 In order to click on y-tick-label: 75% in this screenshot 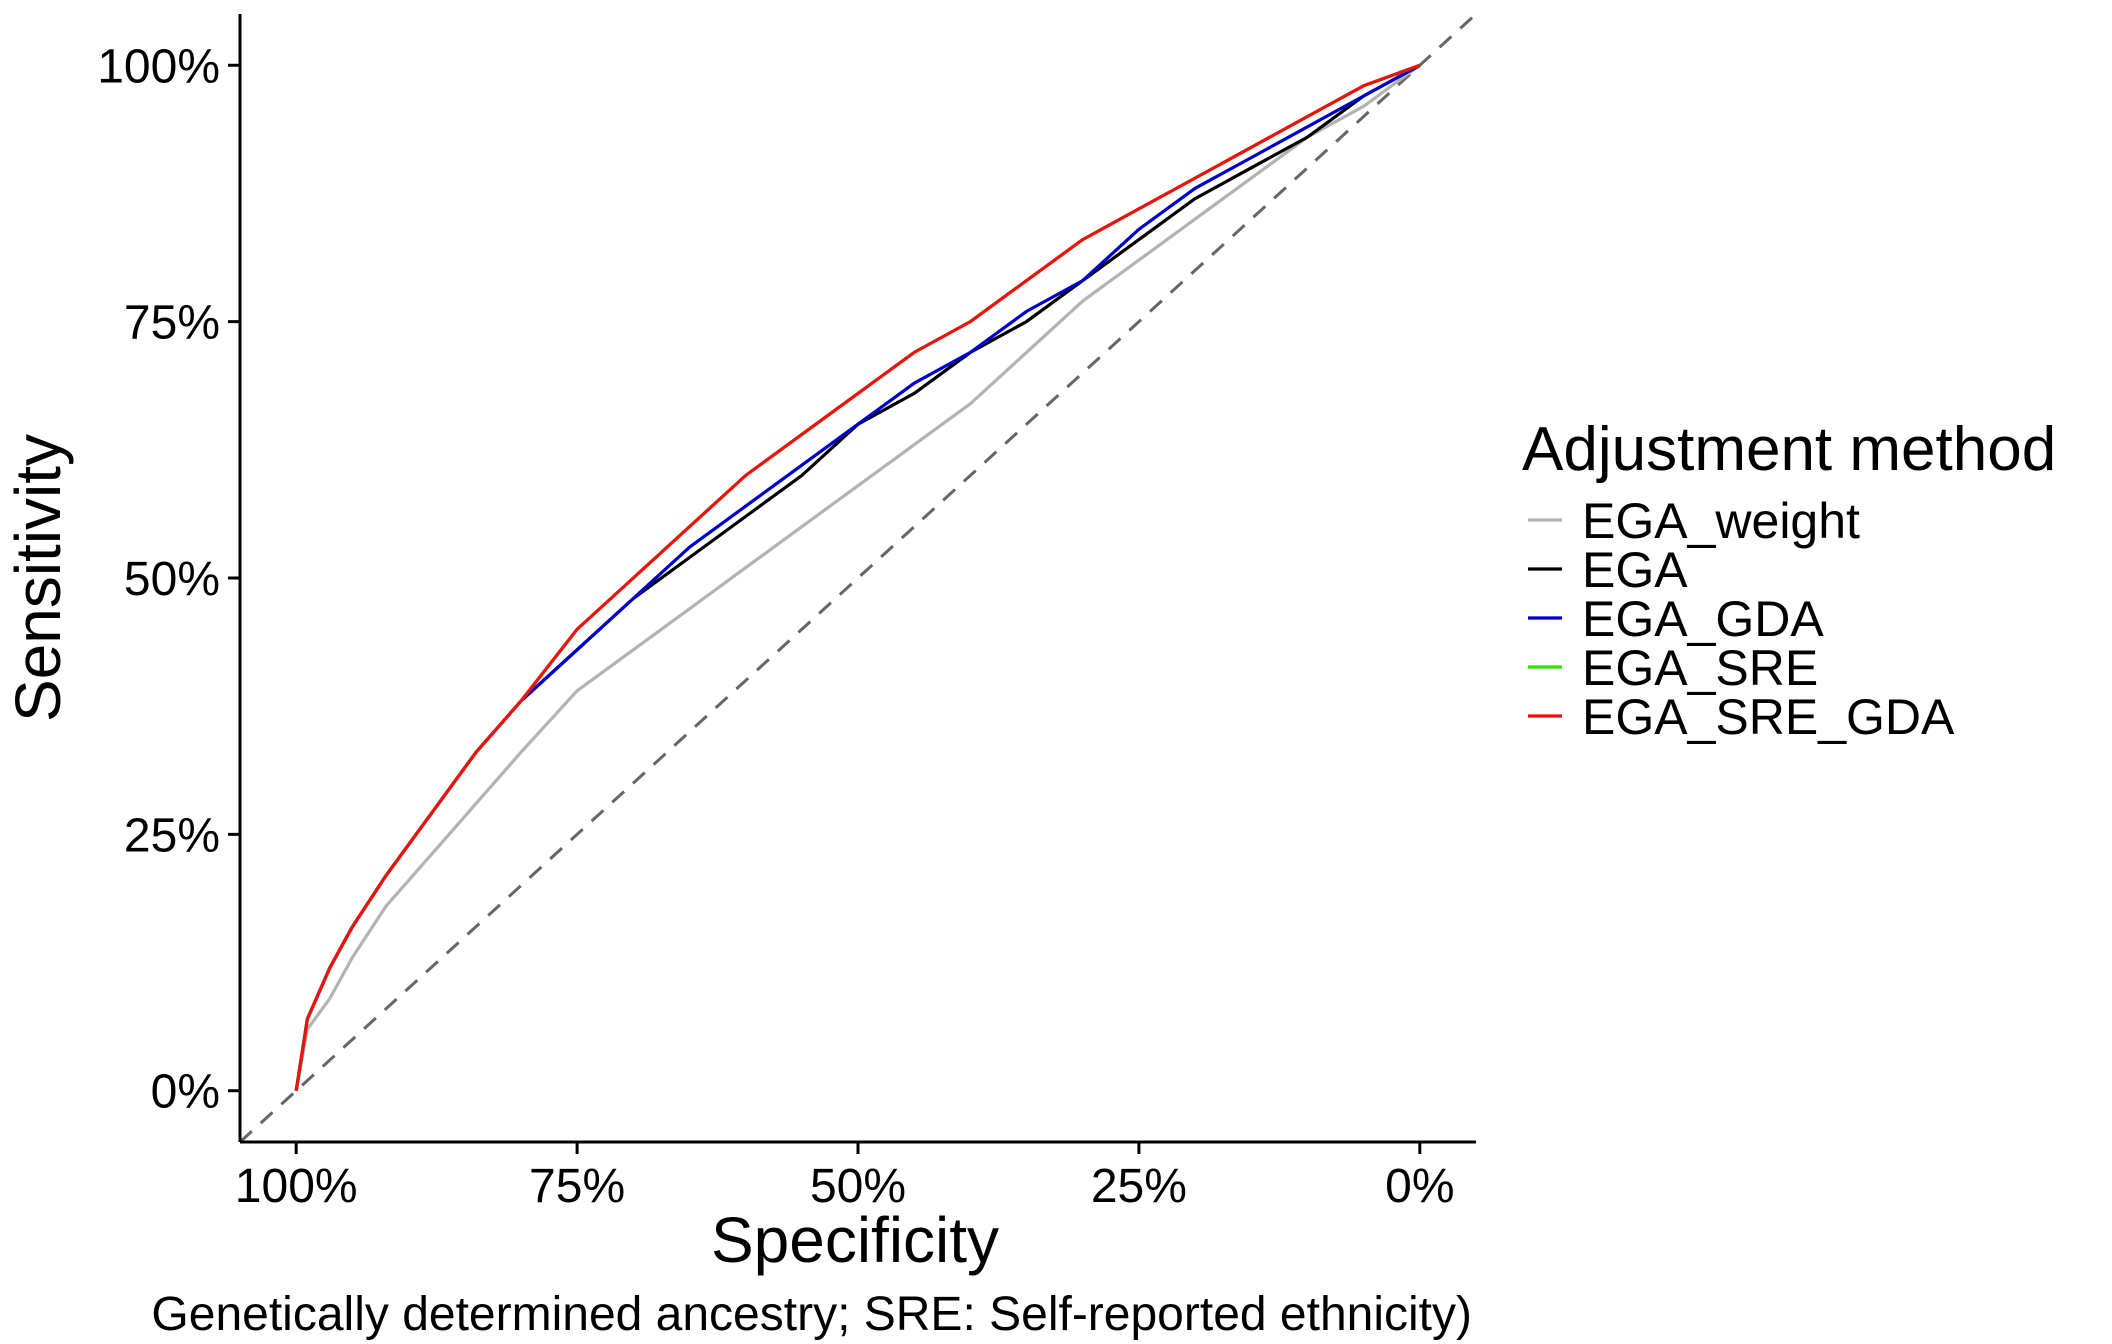, I will do `click(172, 323)`.